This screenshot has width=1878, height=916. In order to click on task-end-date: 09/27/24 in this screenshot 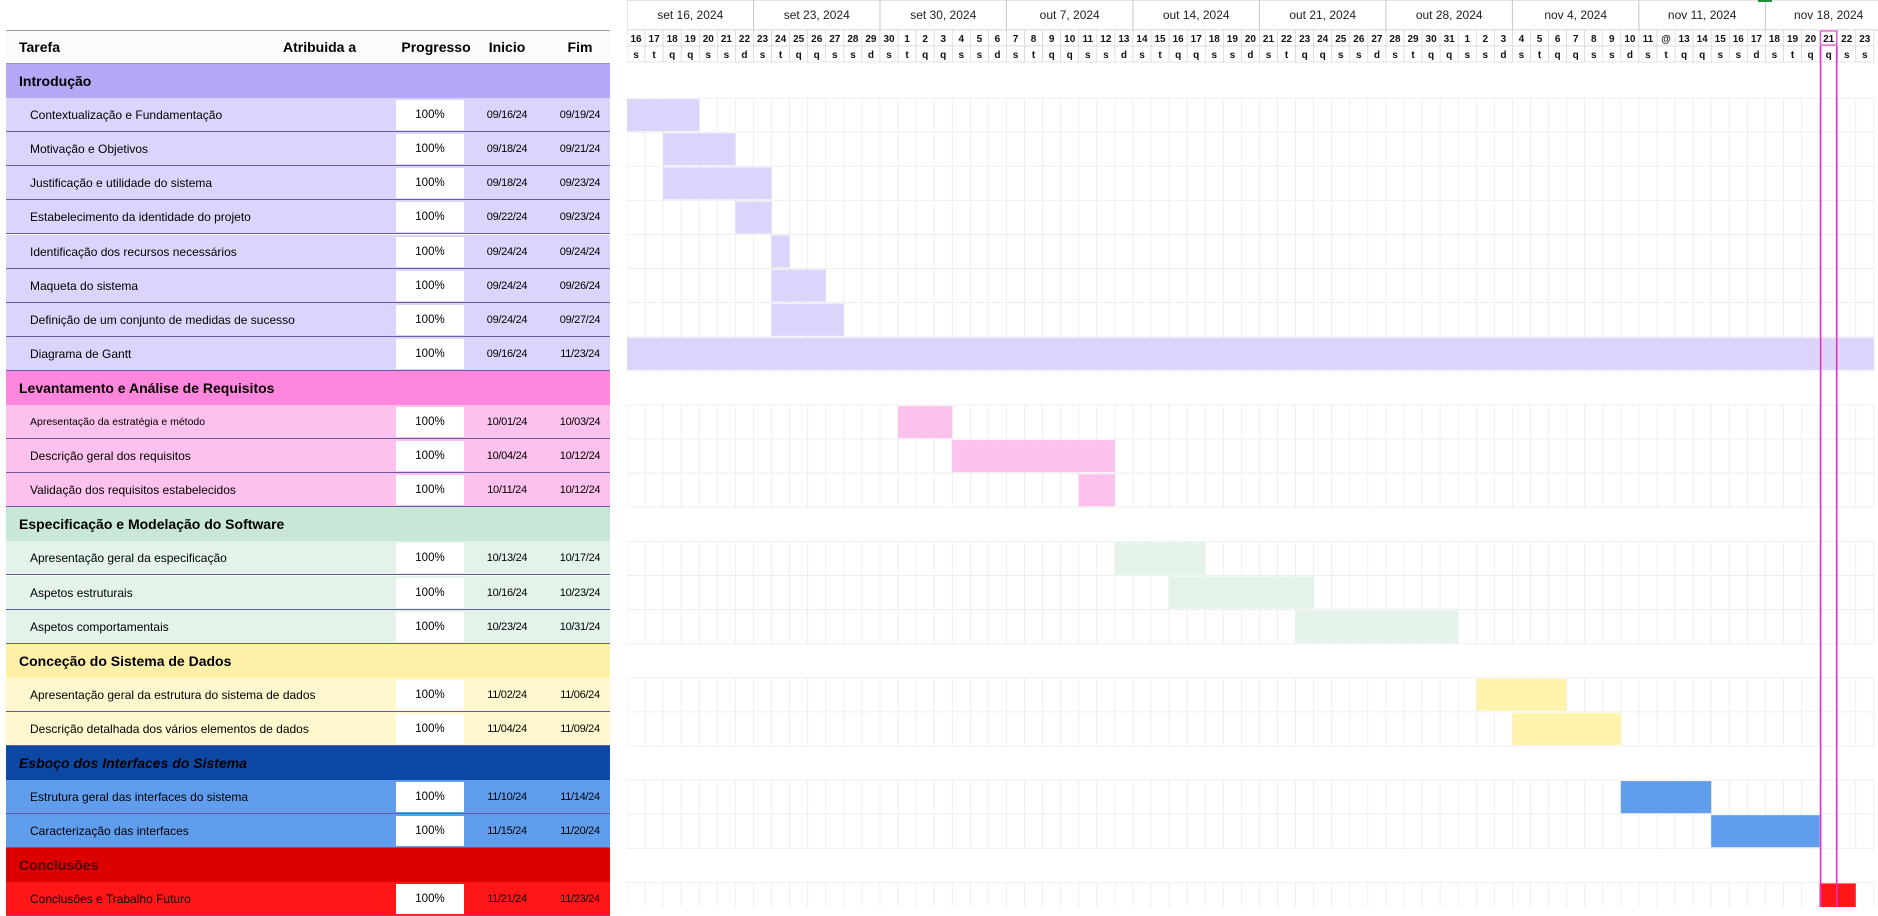, I will do `click(580, 319)`.